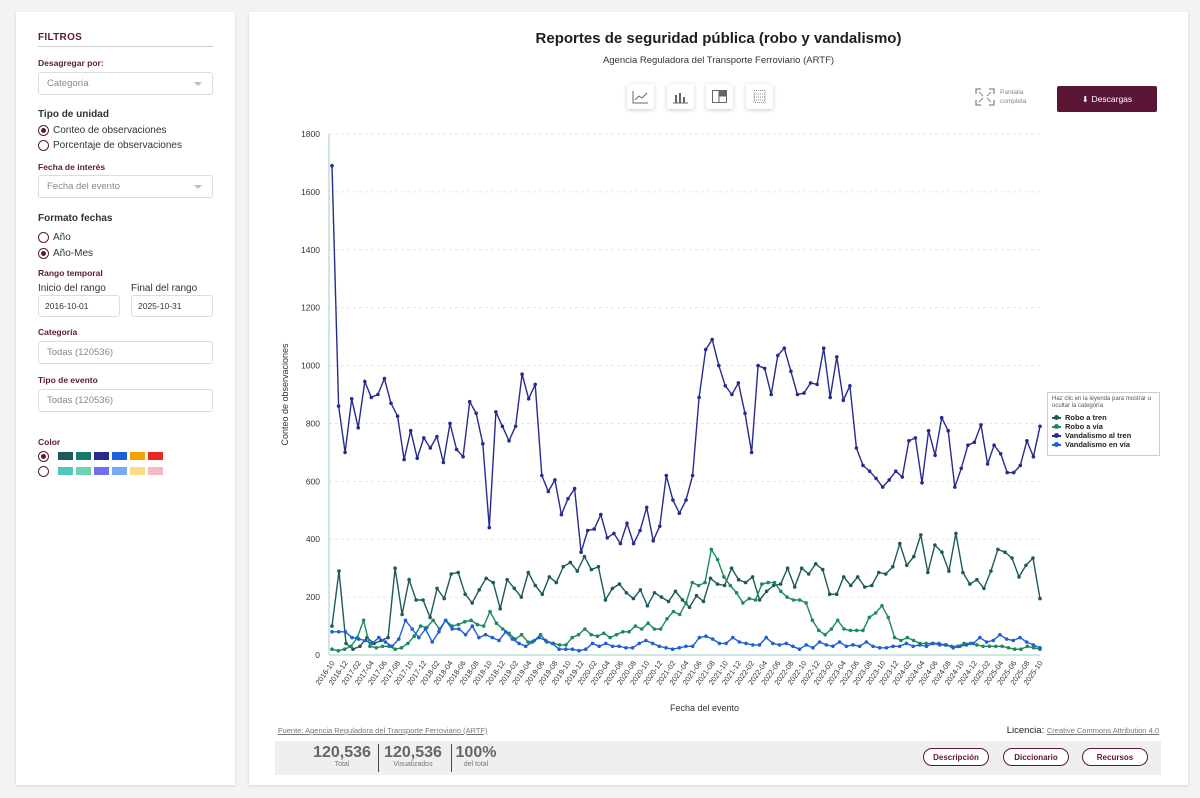 The image size is (1200, 798). I want to click on legend-item: Robo a tren, so click(1103, 417).